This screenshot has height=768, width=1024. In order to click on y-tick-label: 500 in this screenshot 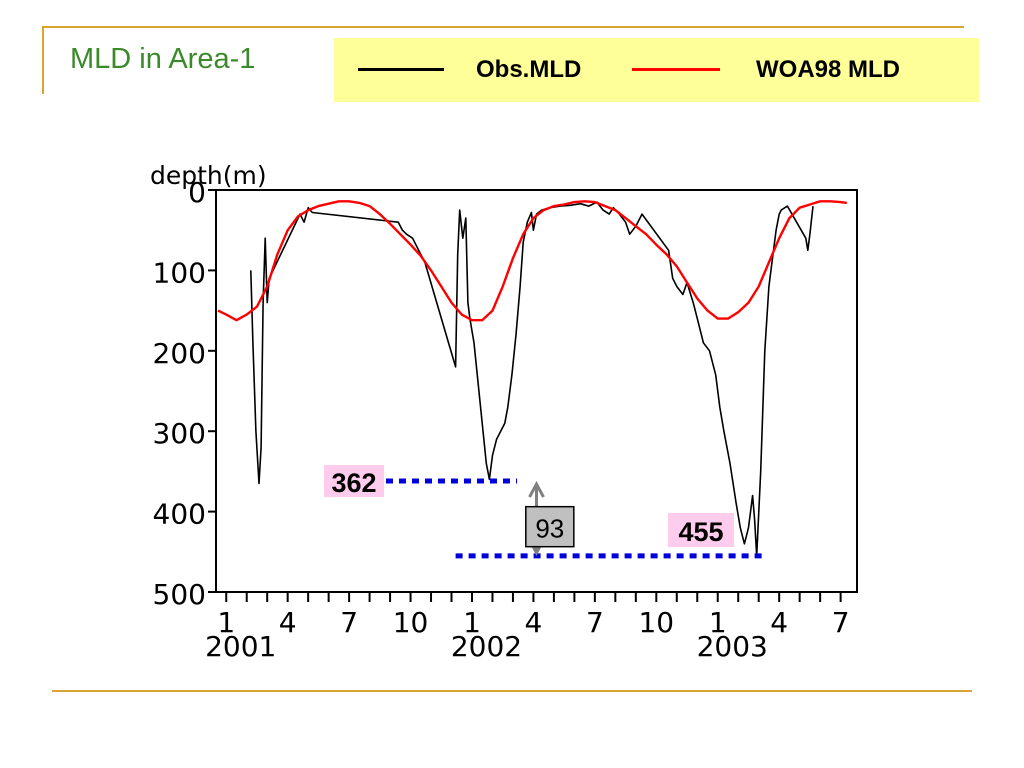, I will do `click(179, 594)`.